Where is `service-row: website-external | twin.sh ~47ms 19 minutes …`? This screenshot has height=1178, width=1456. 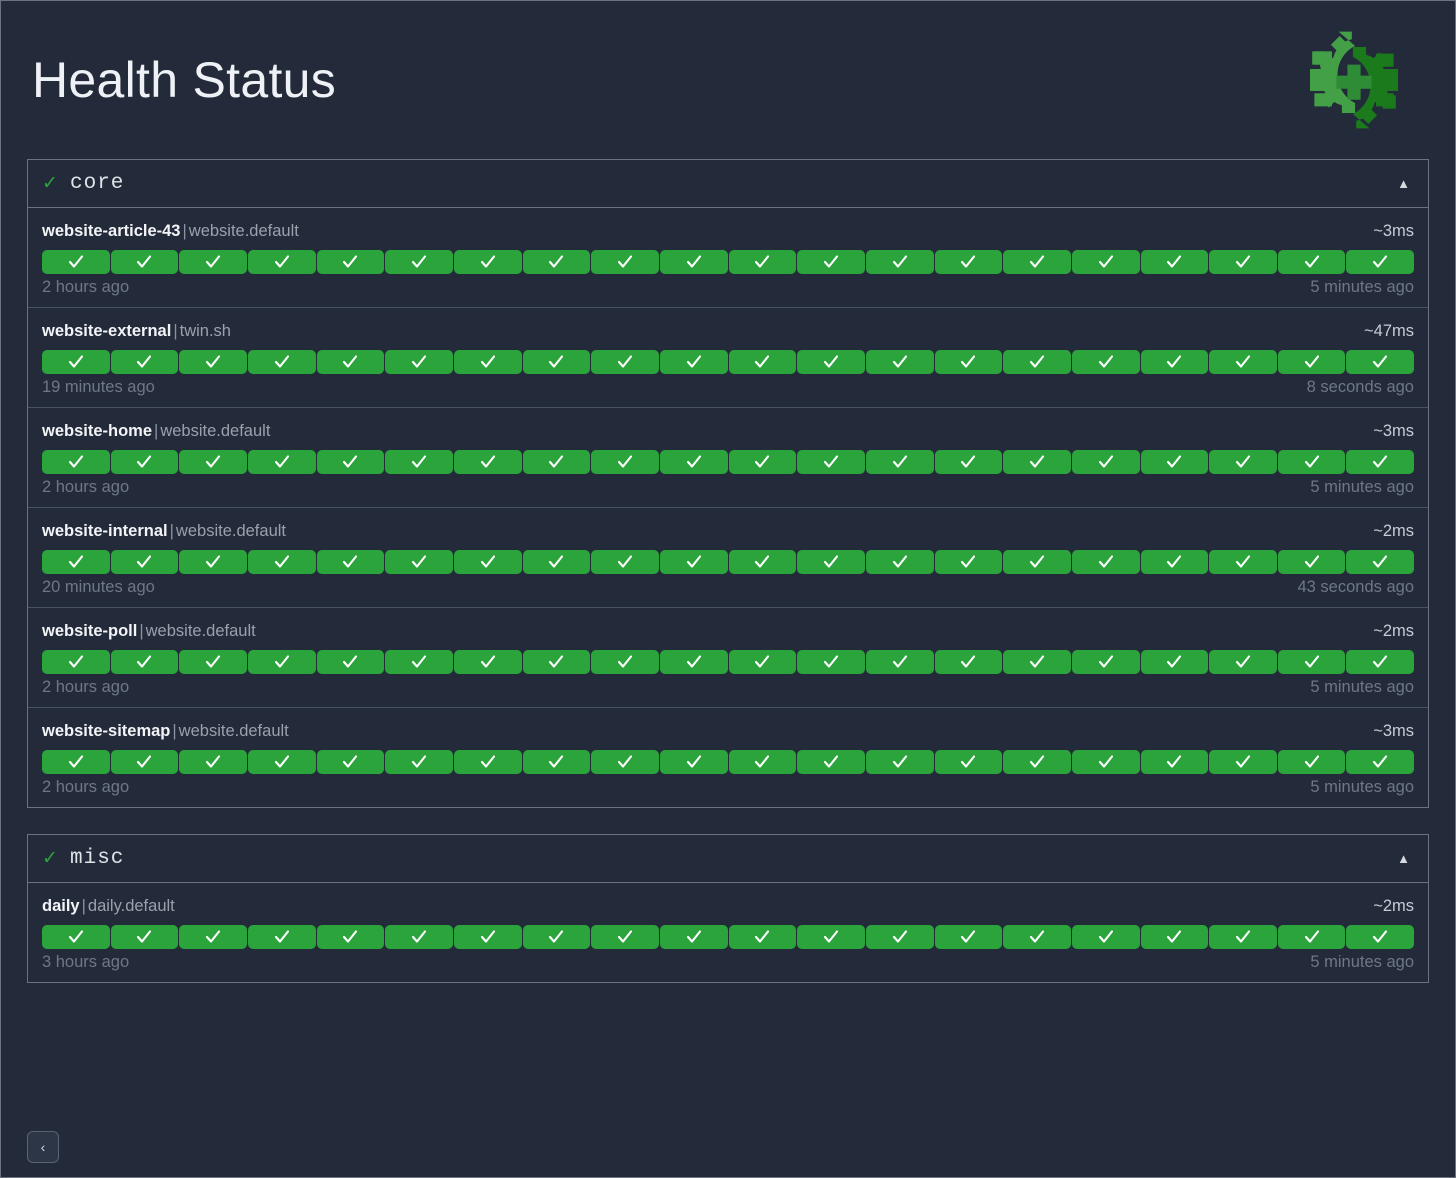 service-row: website-external | twin.sh ~47ms 19 minutes … is located at coordinates (728, 358).